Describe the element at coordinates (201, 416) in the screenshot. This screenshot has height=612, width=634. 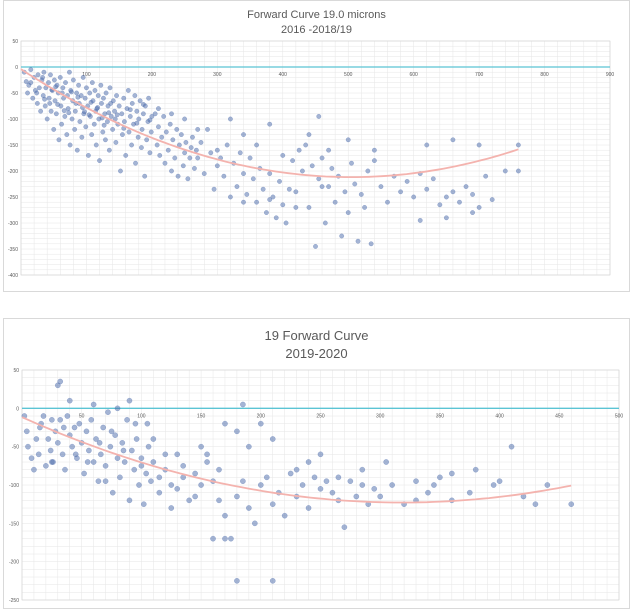
I see `x-tick-label: 150` at that location.